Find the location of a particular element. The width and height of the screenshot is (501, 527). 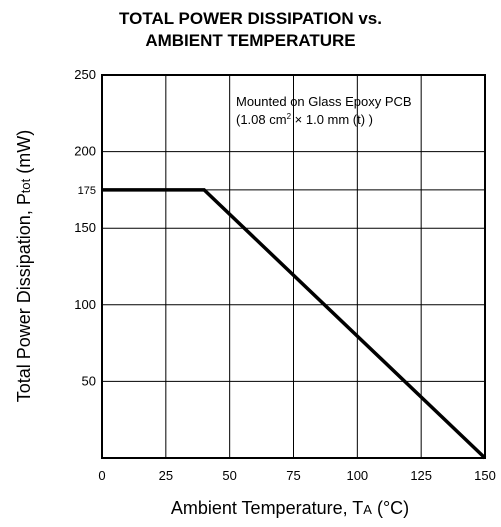

x-tick-label: 125 is located at coordinates (421, 475).